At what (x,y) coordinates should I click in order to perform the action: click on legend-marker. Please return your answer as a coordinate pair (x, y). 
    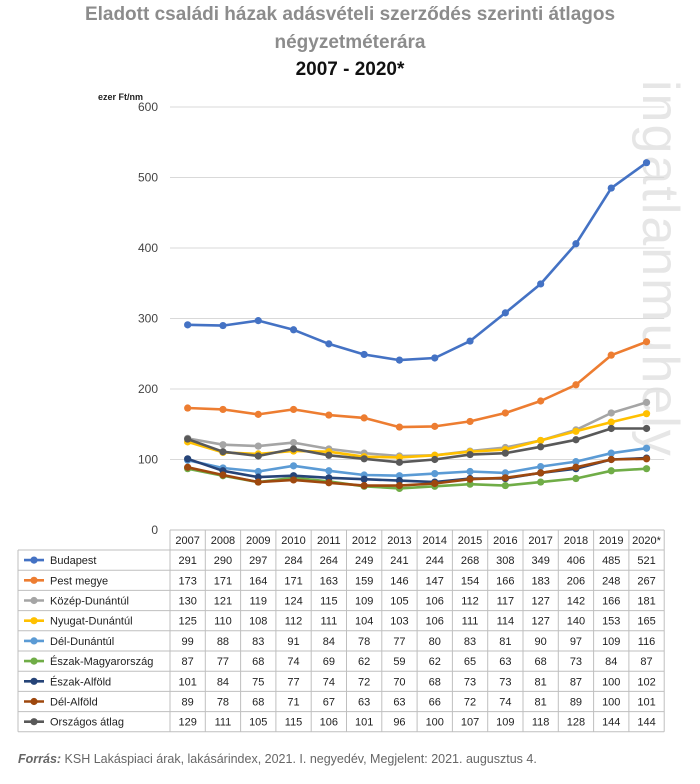
    Looking at the image, I should click on (34, 701).